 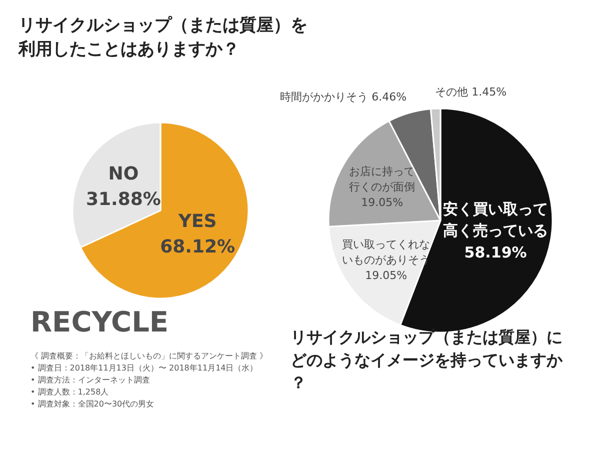 I want to click on text: • 調査日：2018年11月13日（火）〜 2018年11月14日（水）, so click(x=144, y=368).